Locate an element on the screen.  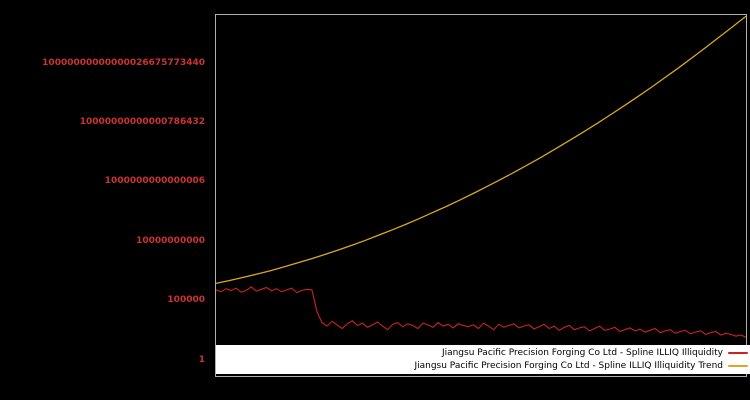
y-tick-label: 1000000000000006 is located at coordinates (154, 181).